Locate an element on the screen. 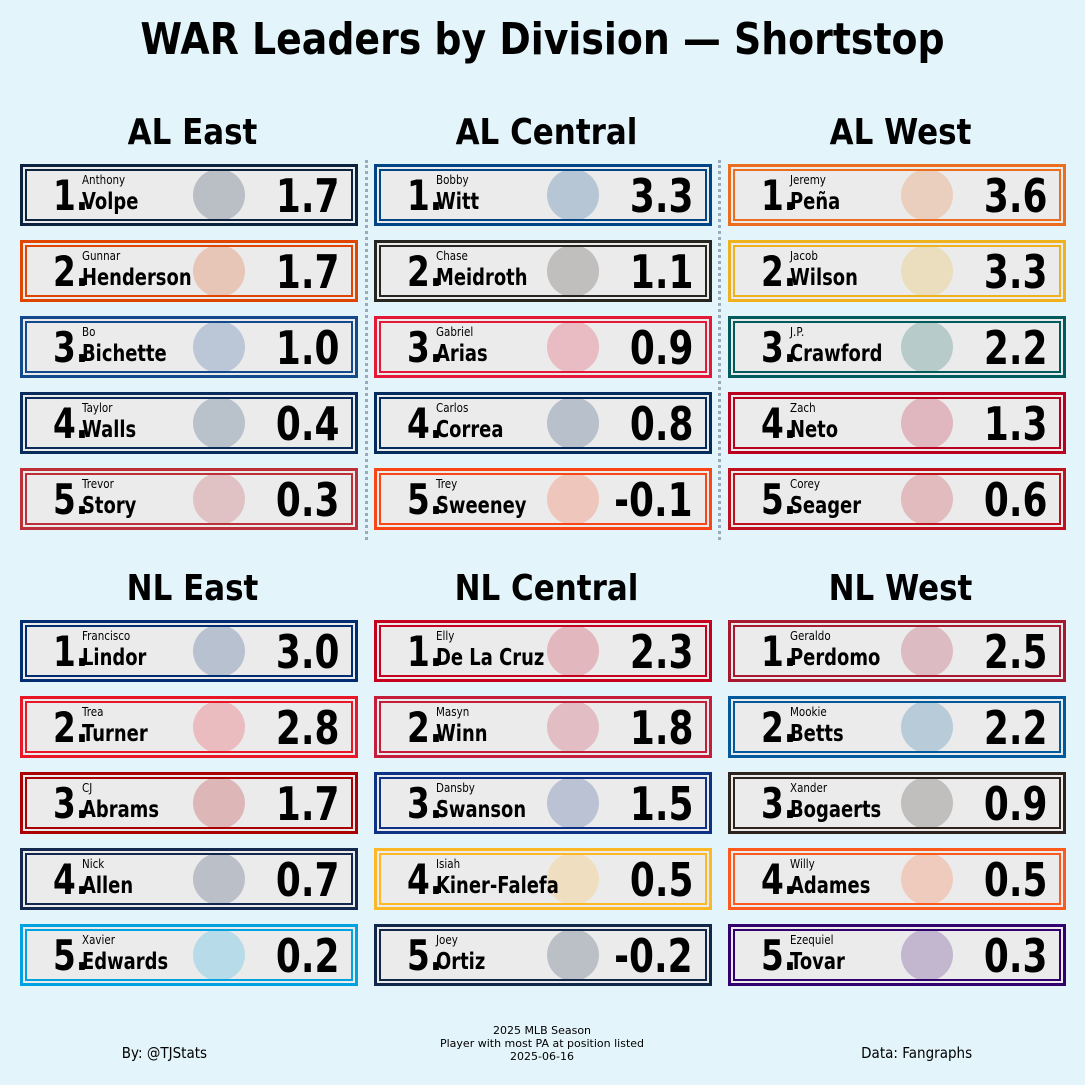 The image size is (1085, 1085). player-first-name: Elly is located at coordinates (445, 636).